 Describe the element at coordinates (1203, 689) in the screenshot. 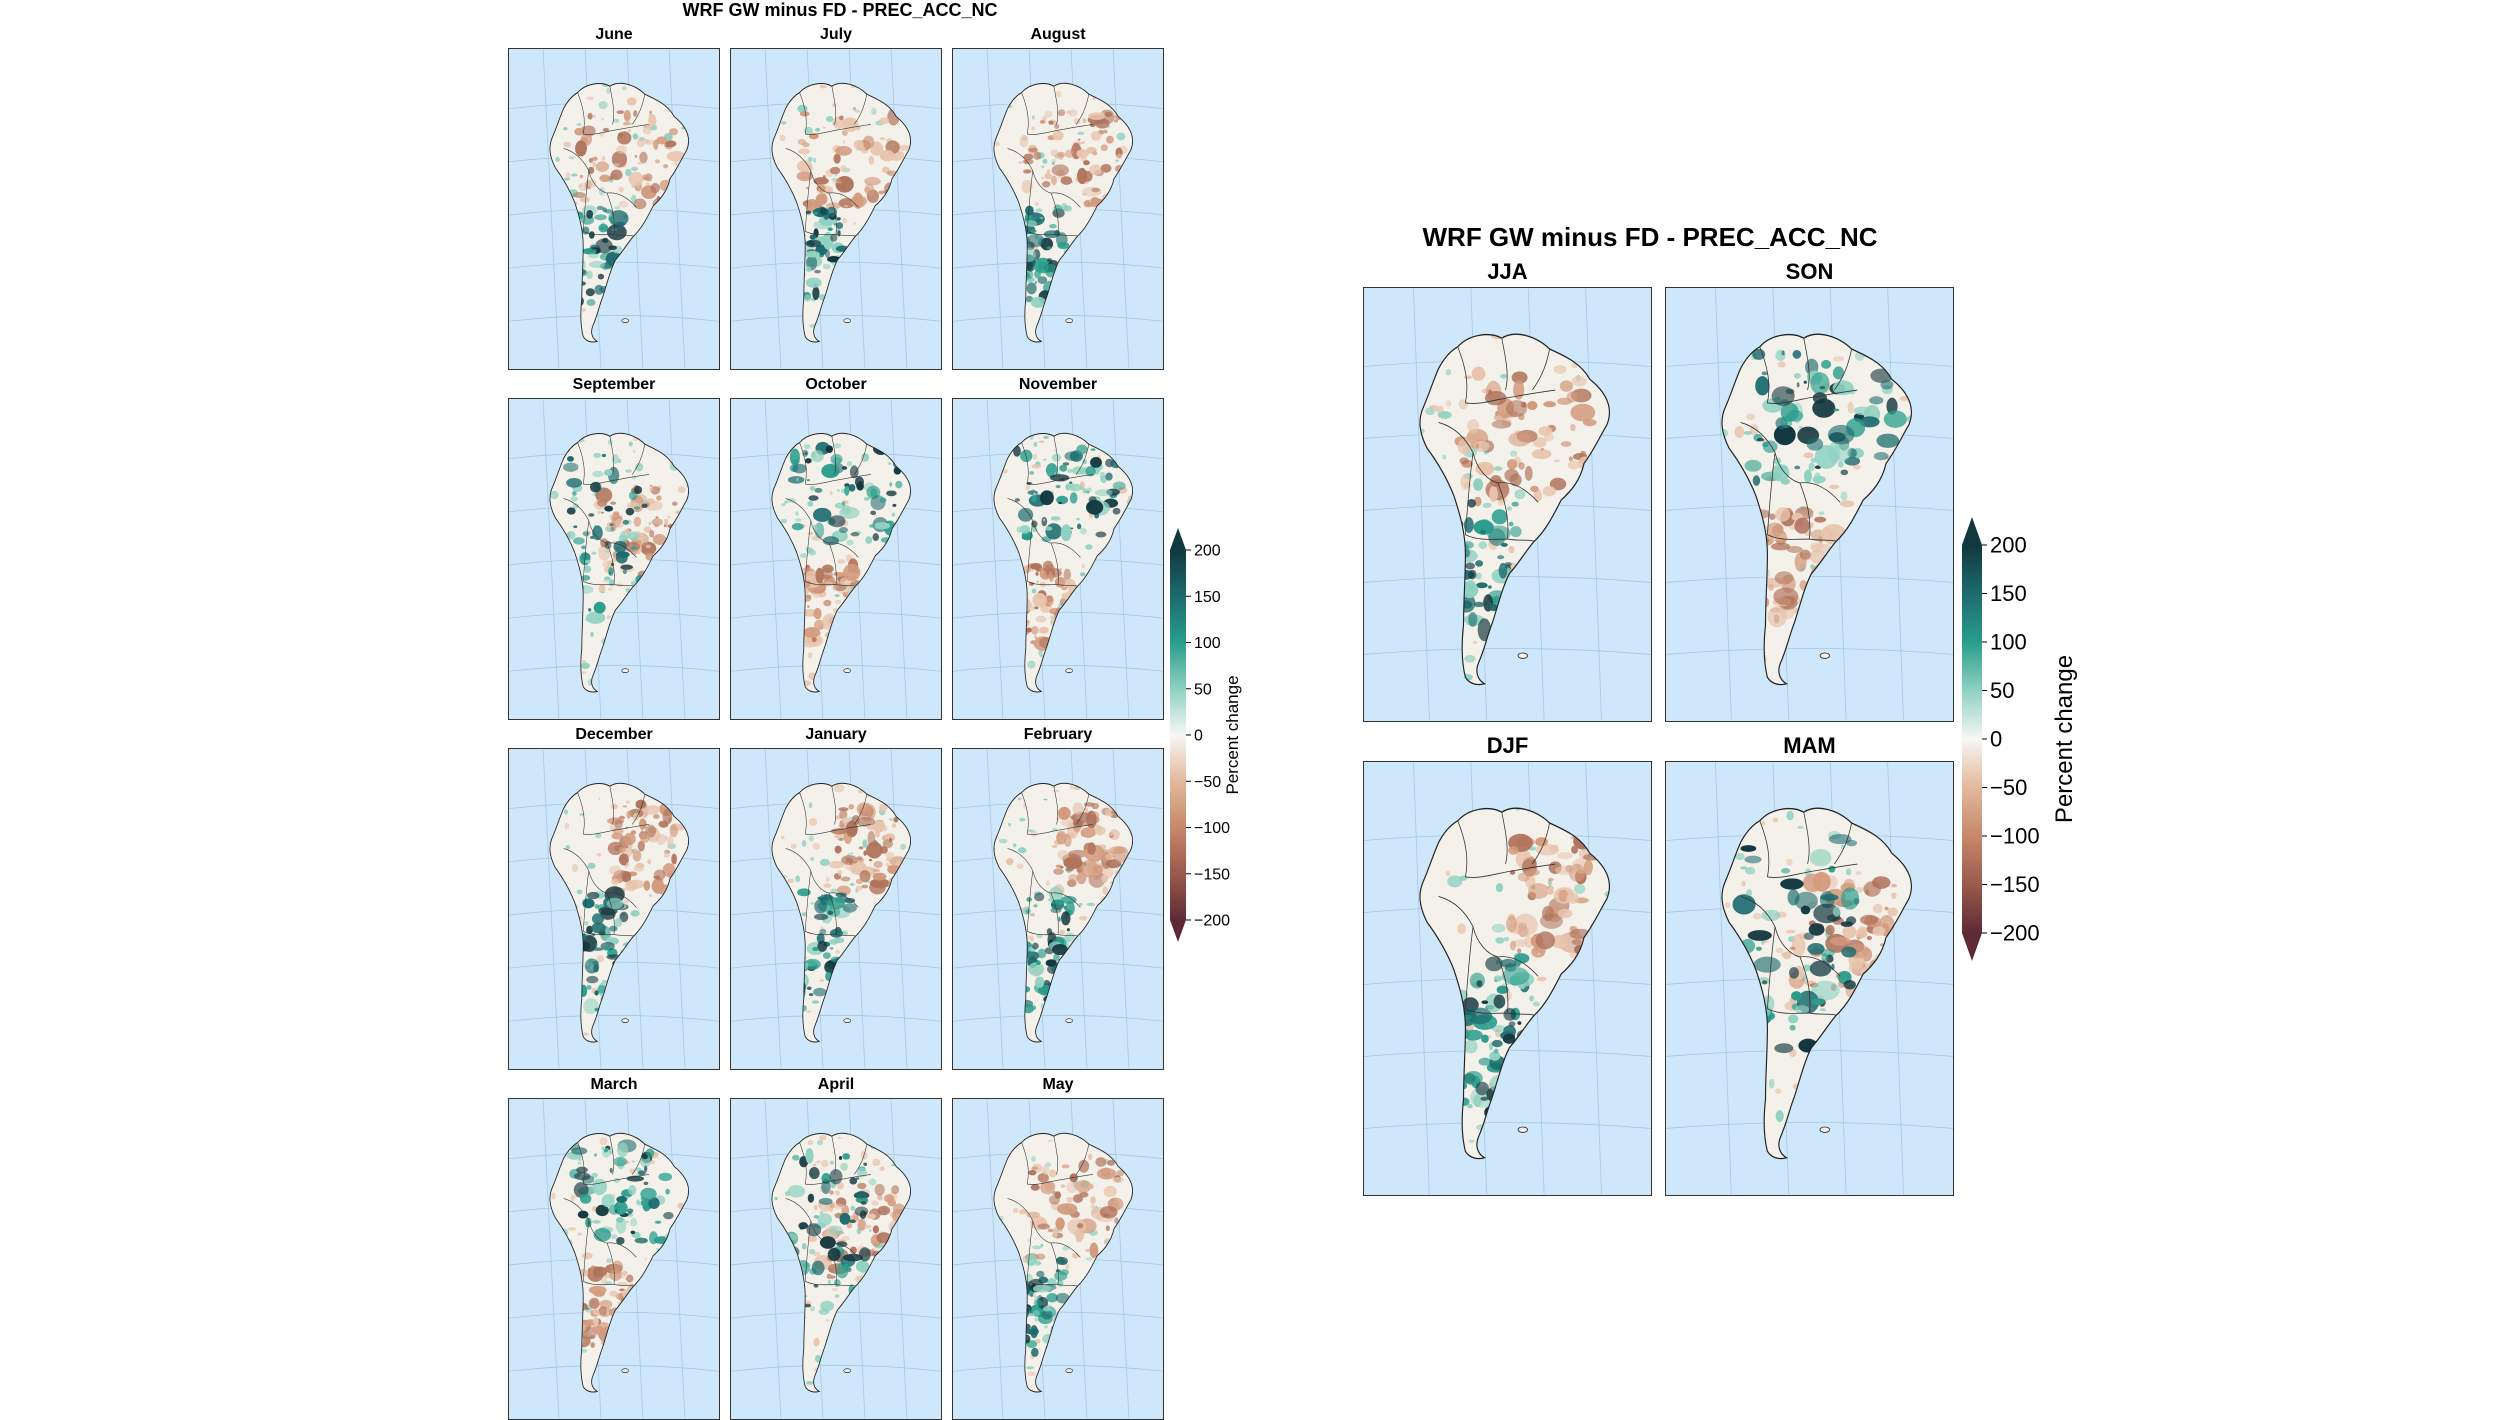

I see `monthly-colorbar-tick-label: 50` at that location.